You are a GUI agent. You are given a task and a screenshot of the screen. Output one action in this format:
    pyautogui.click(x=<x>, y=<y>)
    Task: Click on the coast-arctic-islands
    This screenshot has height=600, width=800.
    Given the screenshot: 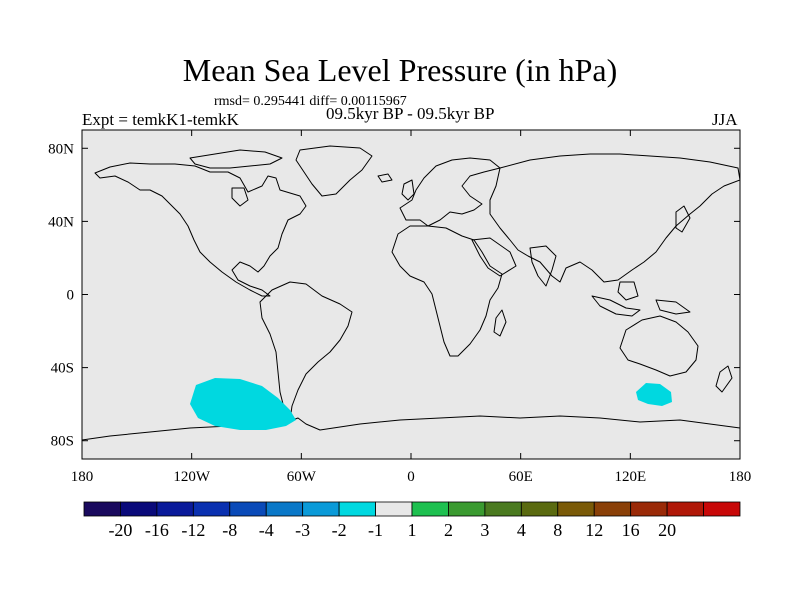 What is the action you would take?
    pyautogui.click(x=236, y=159)
    